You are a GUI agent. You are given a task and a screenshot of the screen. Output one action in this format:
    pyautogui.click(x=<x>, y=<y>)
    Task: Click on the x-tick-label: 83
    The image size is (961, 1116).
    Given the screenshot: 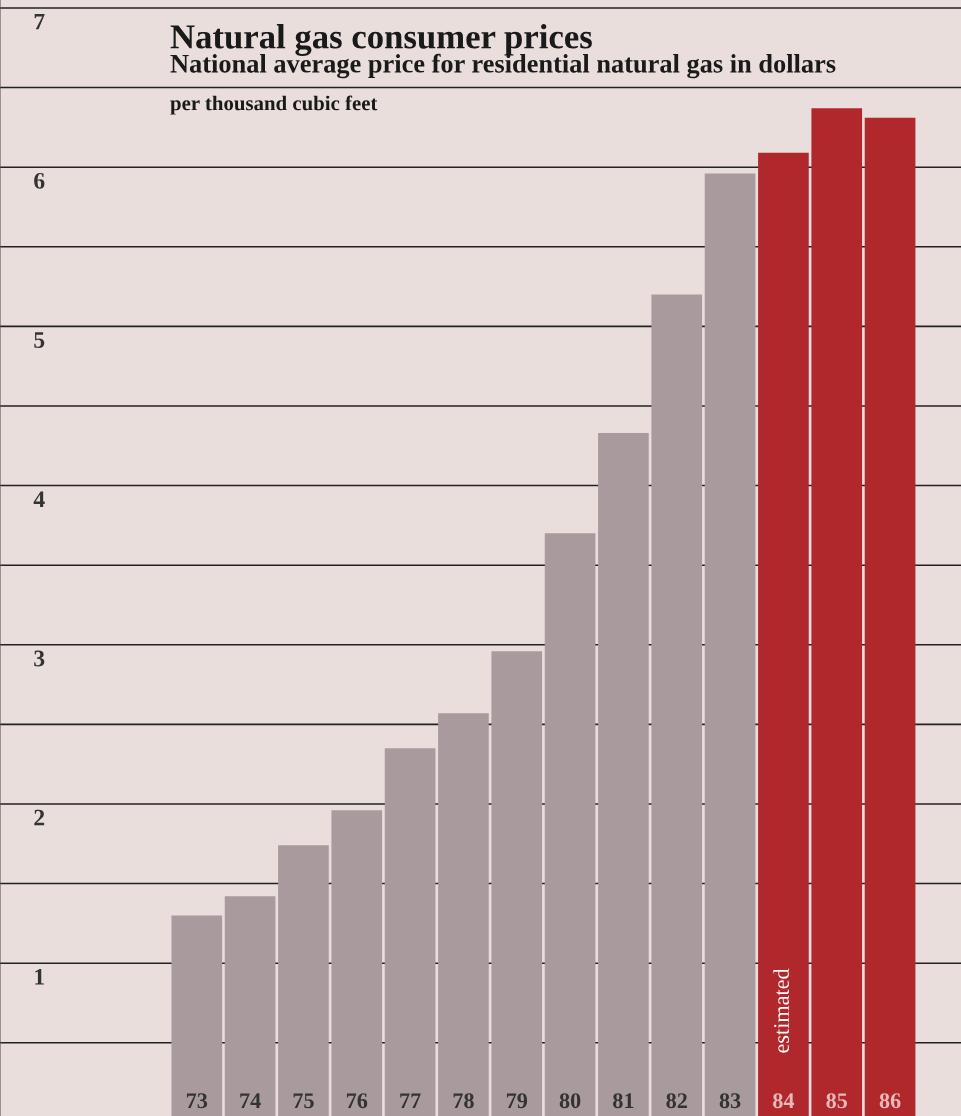 What is the action you would take?
    pyautogui.click(x=730, y=1101)
    